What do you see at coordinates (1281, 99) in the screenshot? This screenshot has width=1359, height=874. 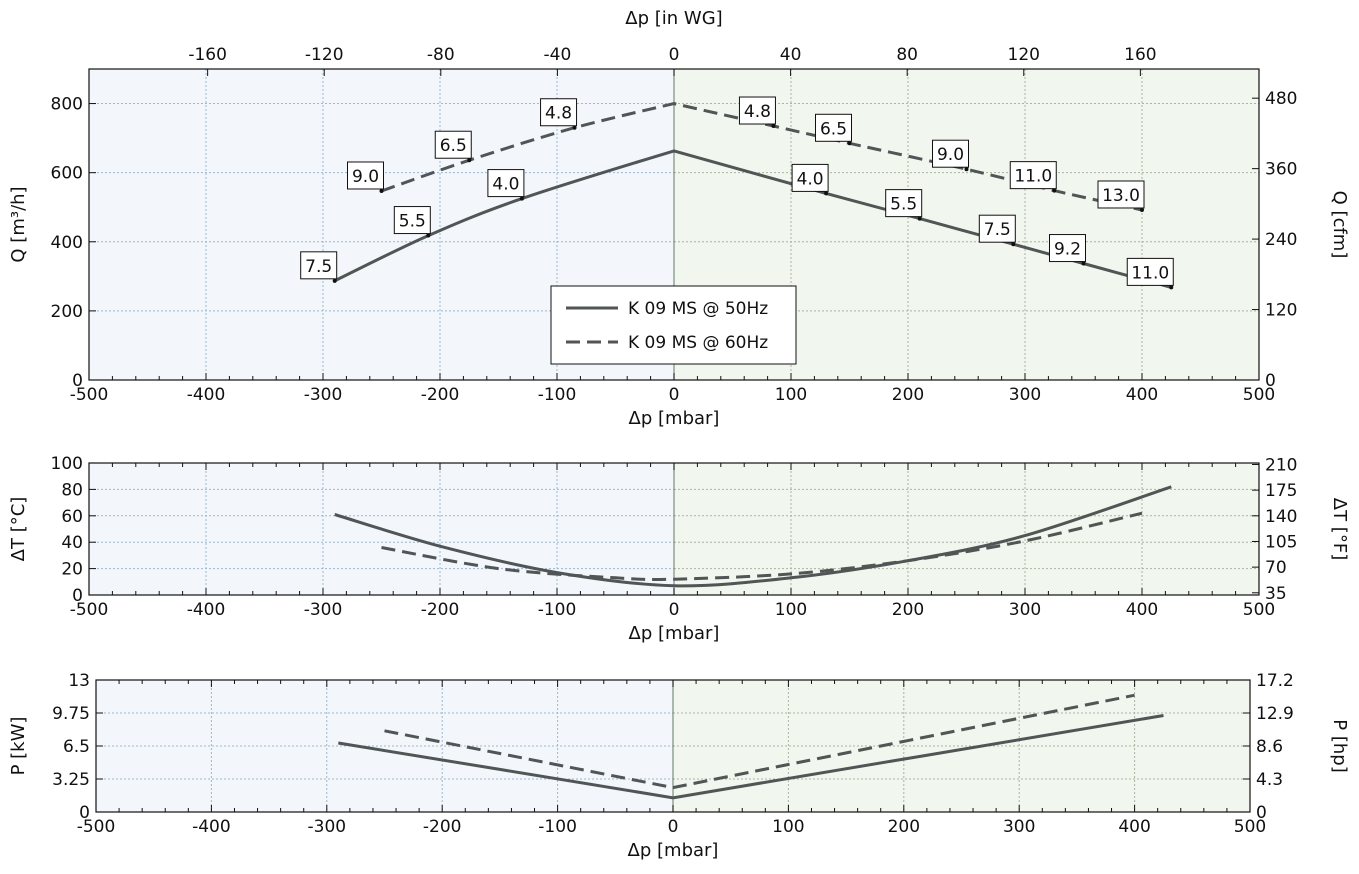 I see `y2-tick-label: 480` at bounding box center [1281, 99].